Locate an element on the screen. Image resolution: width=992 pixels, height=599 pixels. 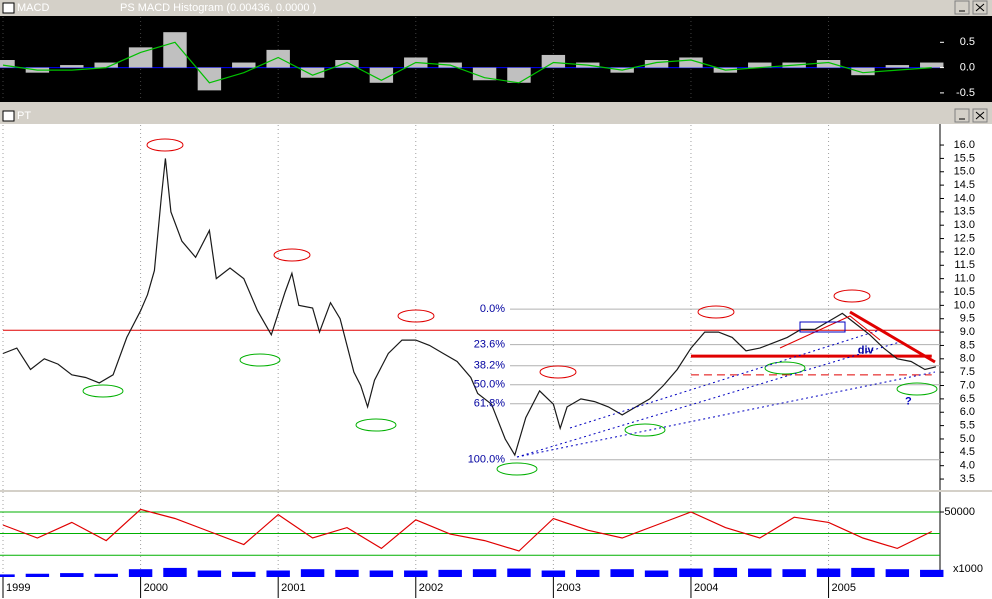
y-tick-label: 5.5 is located at coordinates (967, 426).